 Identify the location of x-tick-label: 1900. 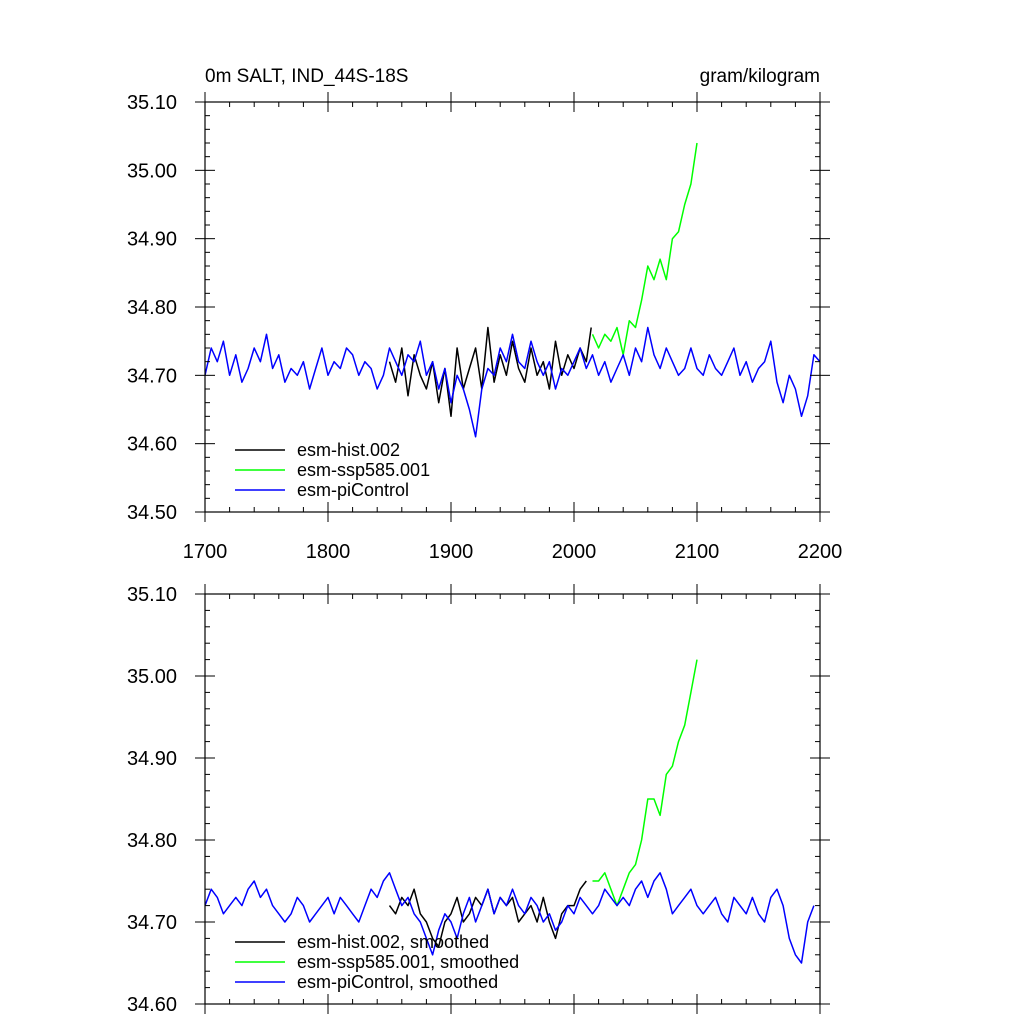
(451, 552).